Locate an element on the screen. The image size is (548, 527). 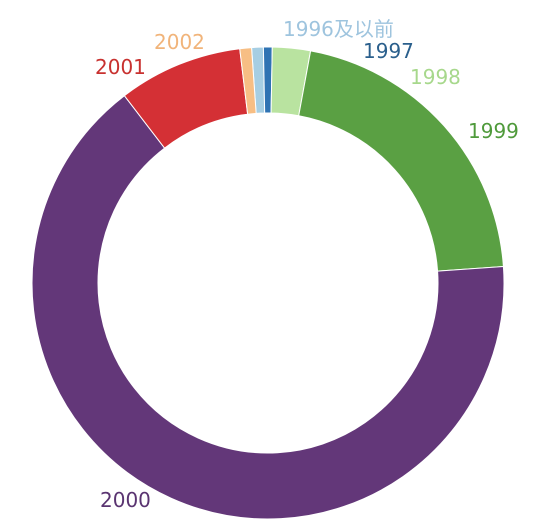
slice-label-1996: 1996及以前 is located at coordinates (338, 29).